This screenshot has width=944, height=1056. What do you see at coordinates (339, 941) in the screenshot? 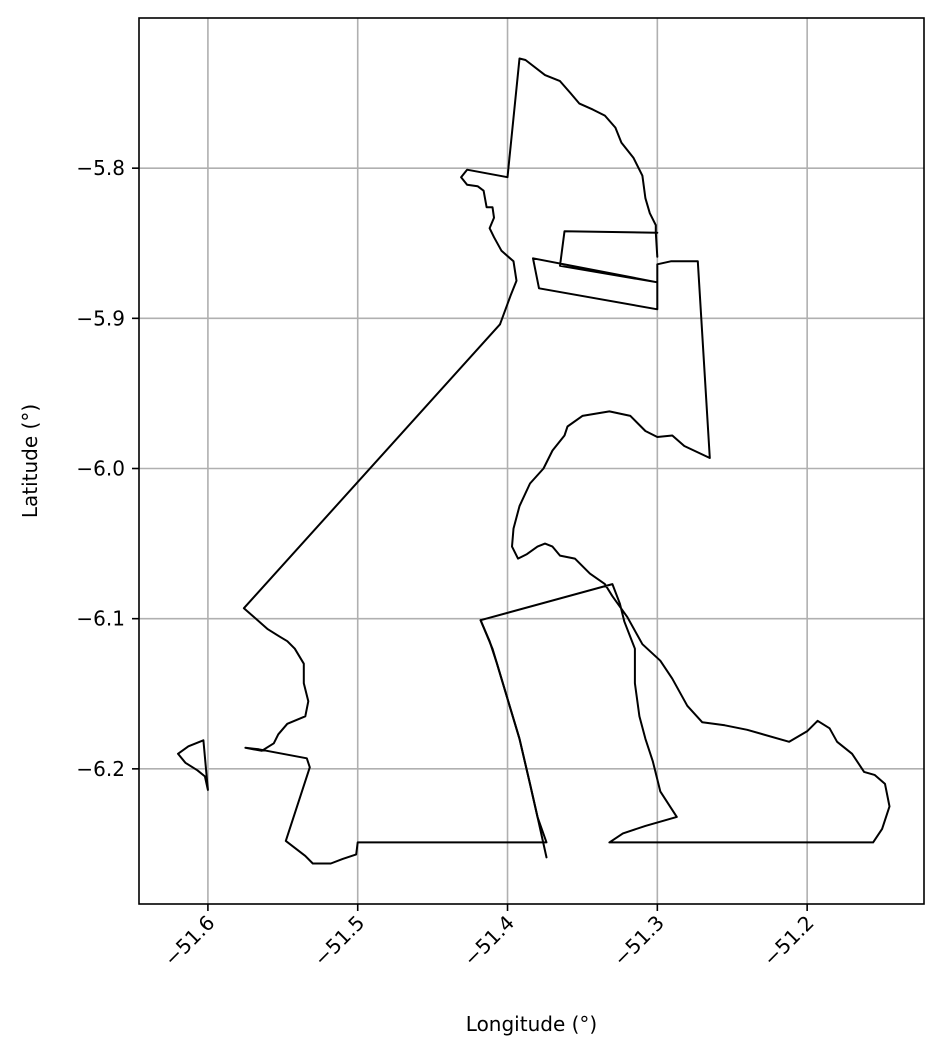
I see `x-tick-label: −51.5` at bounding box center [339, 941].